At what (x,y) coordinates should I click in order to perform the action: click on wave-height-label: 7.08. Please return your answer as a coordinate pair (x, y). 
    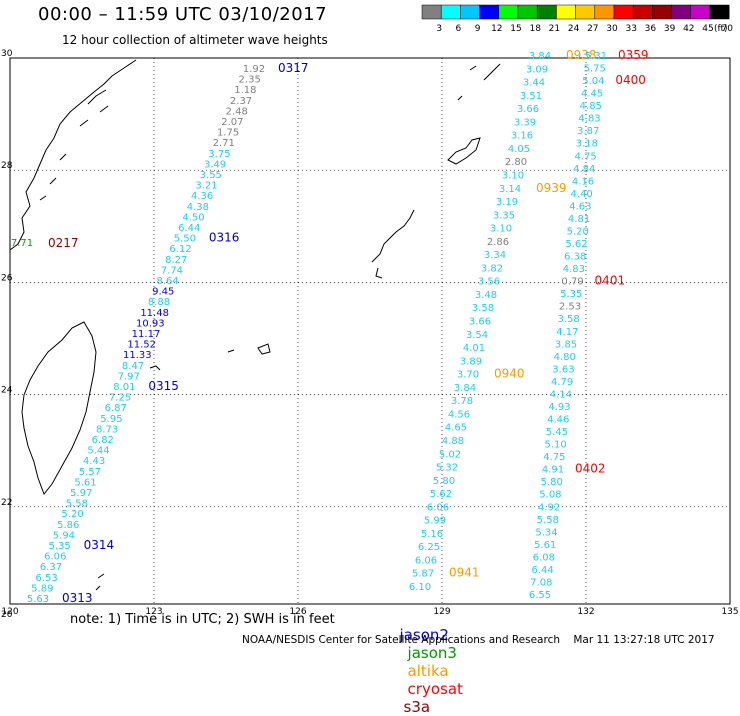
    Looking at the image, I should click on (541, 582).